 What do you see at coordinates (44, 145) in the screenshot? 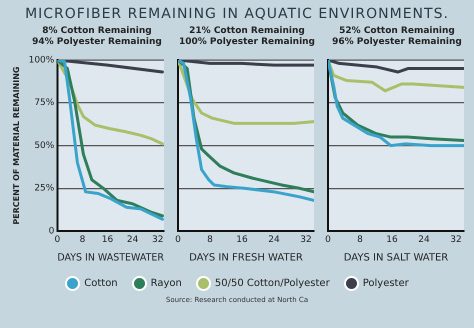
I see `y-tick-label: 50%` at bounding box center [44, 145].